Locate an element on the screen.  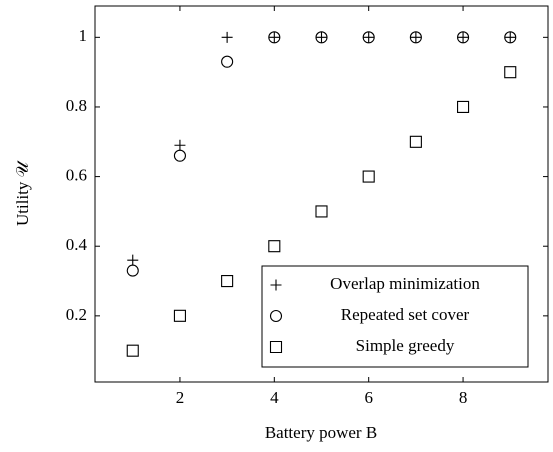
y-tick-label: 0.2 is located at coordinates (76, 314).